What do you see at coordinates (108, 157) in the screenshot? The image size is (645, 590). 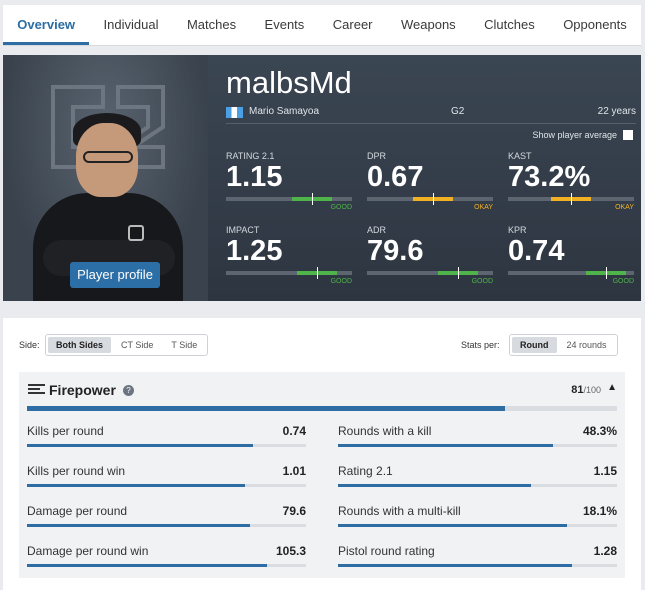 I see `player-glasses` at bounding box center [108, 157].